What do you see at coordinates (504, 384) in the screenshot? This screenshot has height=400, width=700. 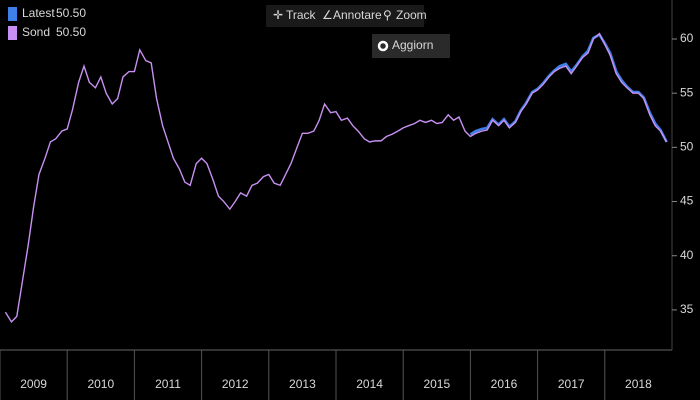 I see `x-tick-label: 2016` at bounding box center [504, 384].